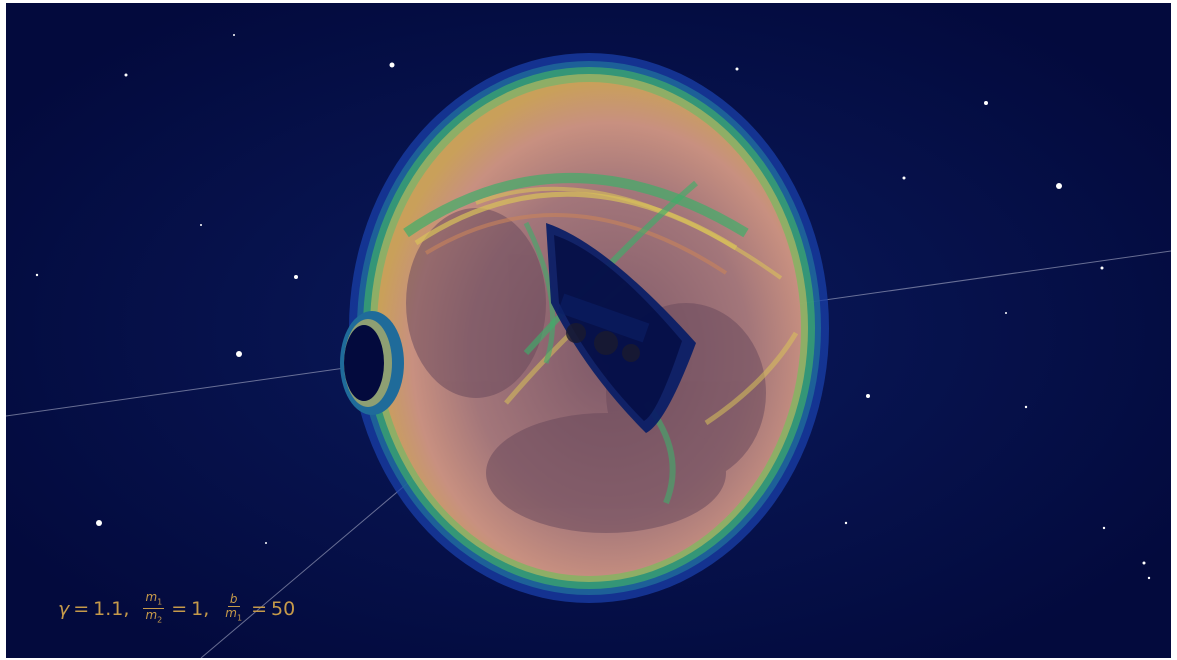  Describe the element at coordinates (372, 363) in the screenshot. I see `shell-notch` at that location.